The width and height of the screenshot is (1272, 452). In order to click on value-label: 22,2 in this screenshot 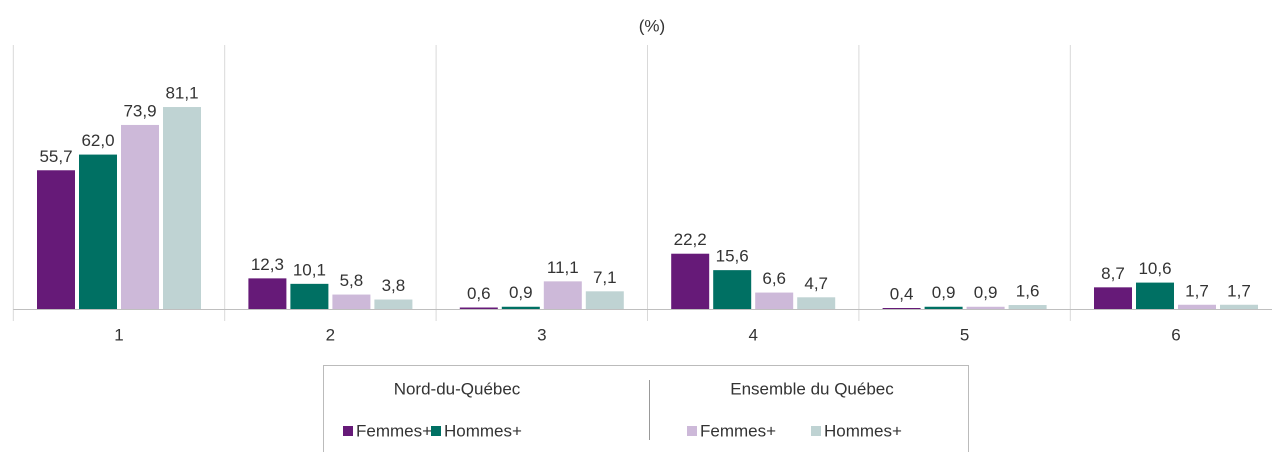, I will do `click(690, 239)`.